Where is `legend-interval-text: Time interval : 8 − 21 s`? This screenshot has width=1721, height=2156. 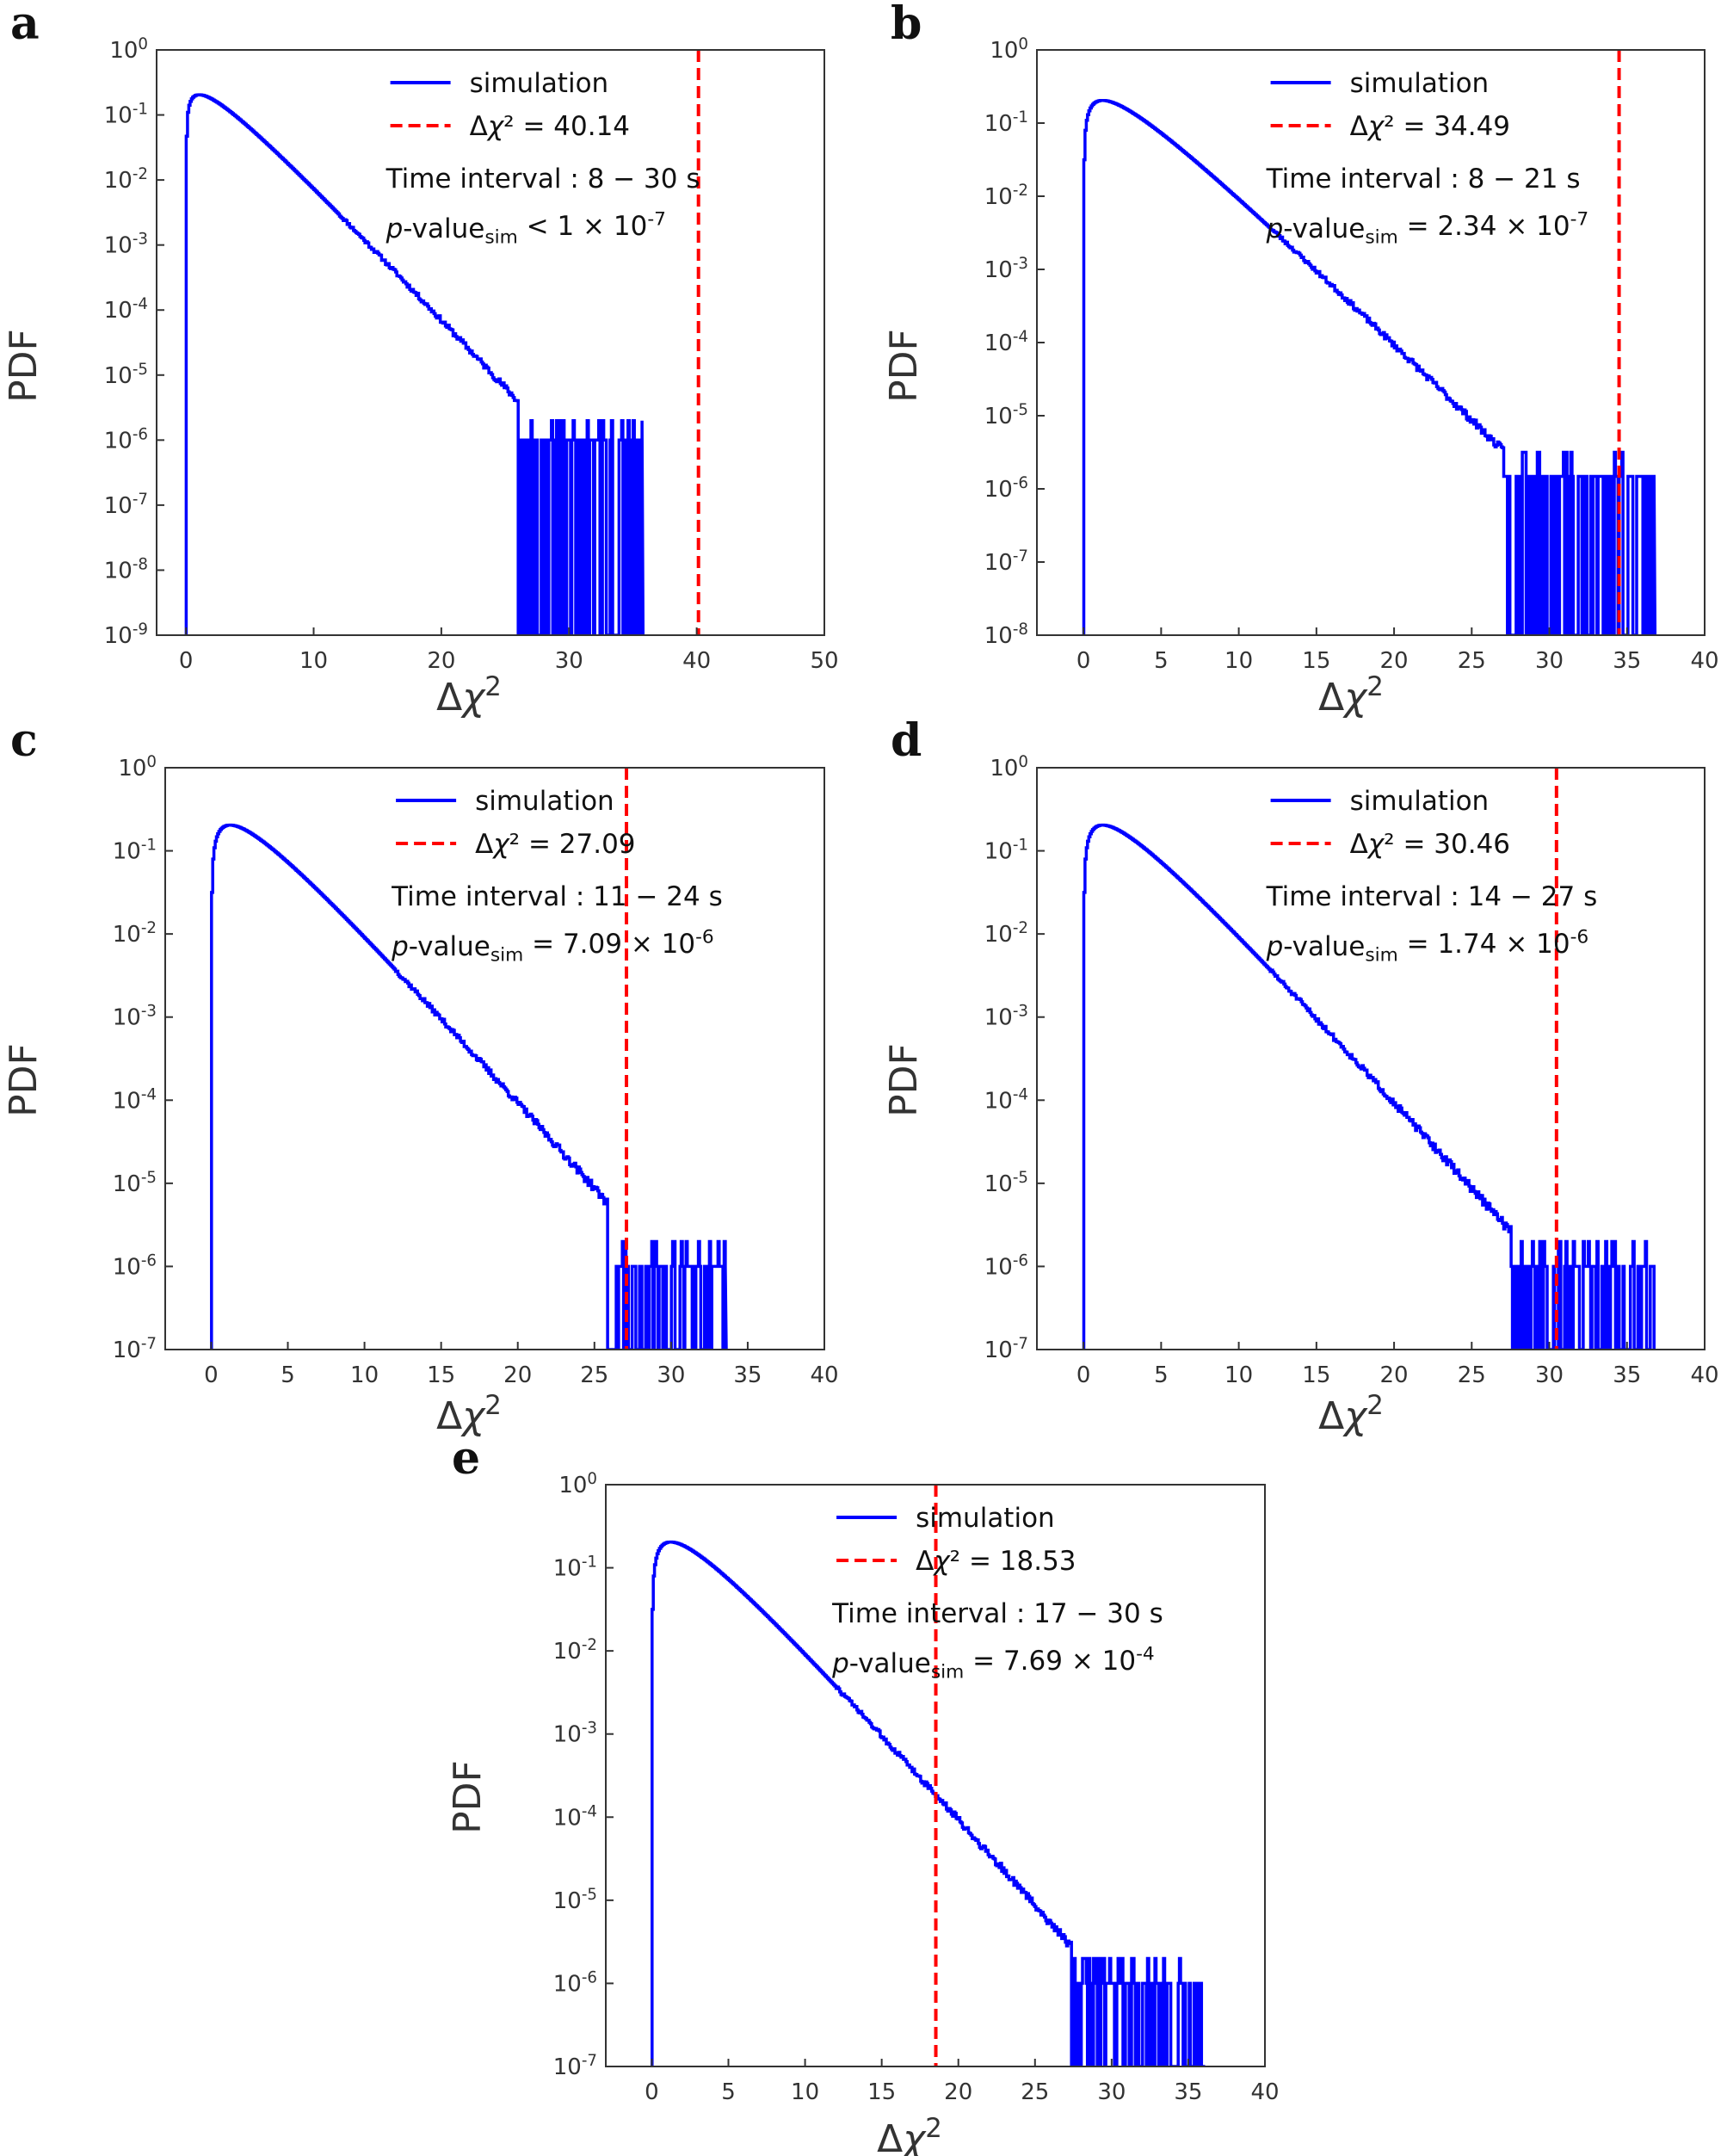 legend-interval-text: Time interval : 8 − 21 s is located at coordinates (1423, 179).